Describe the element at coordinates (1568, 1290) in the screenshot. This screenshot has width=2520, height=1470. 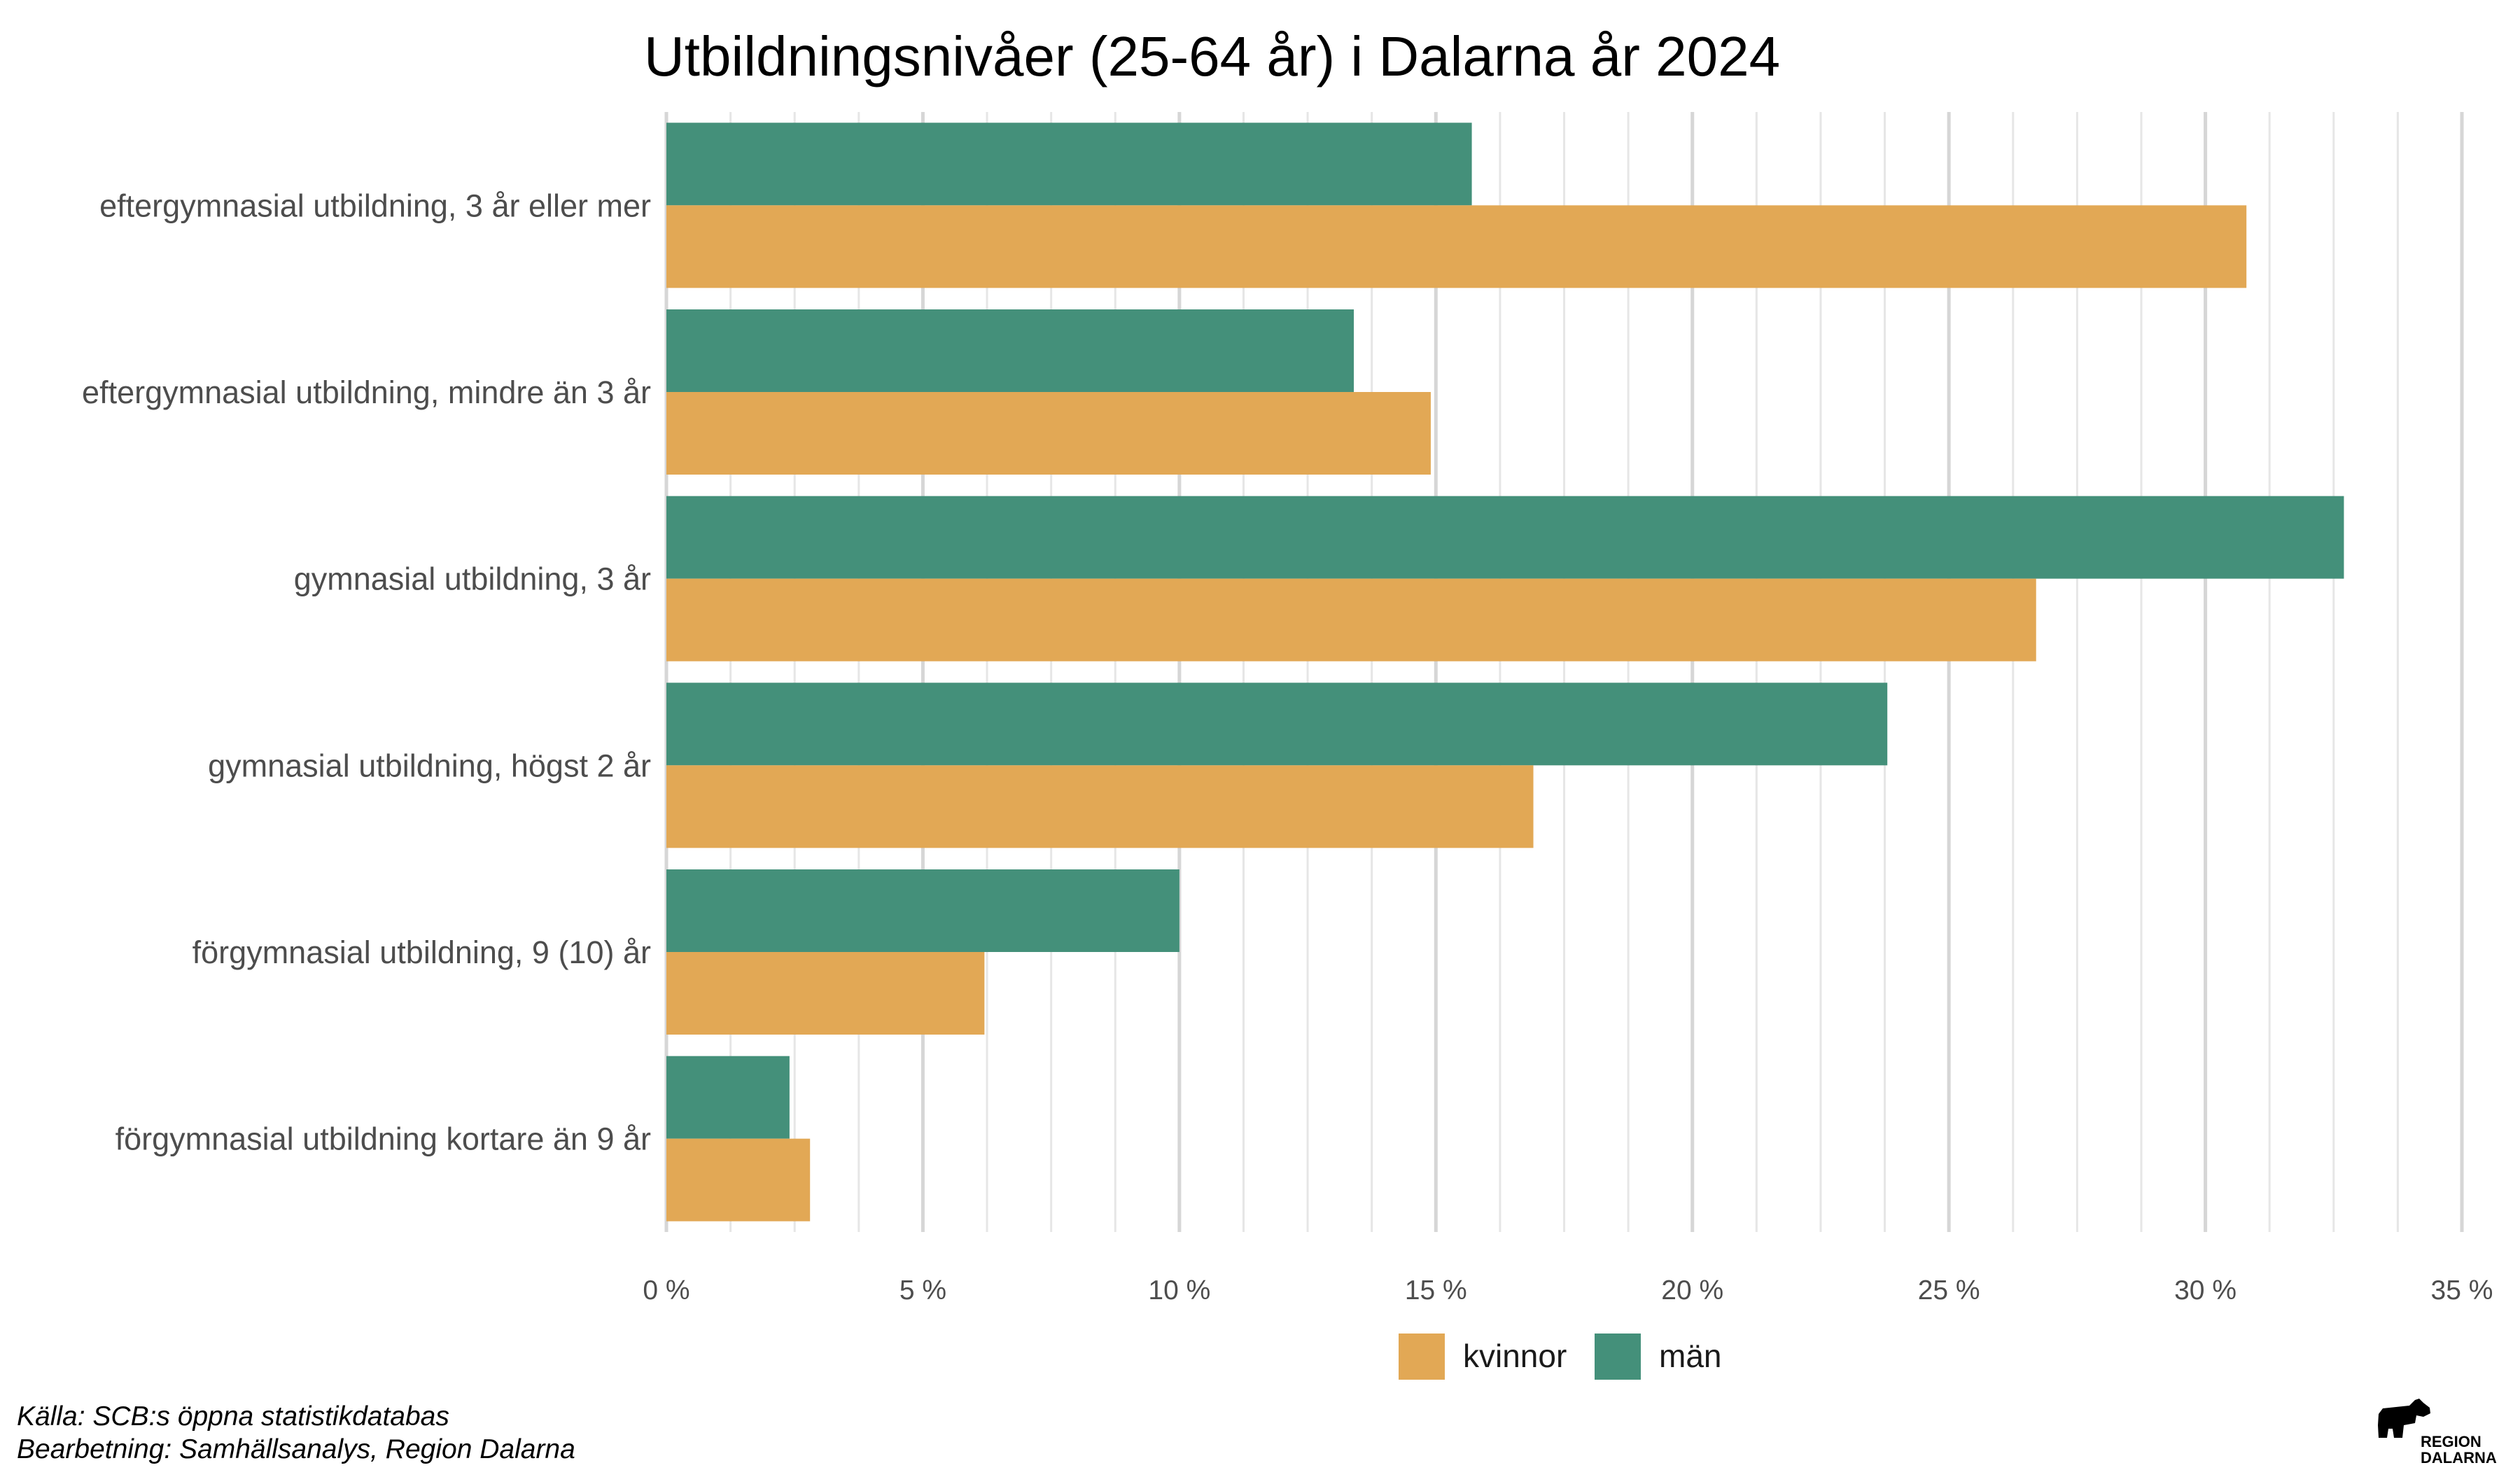
I see `x-axis-tick-labels: 0 % 5 % 10 % 15 % 20 % 25 % 30 % 35 %` at that location.